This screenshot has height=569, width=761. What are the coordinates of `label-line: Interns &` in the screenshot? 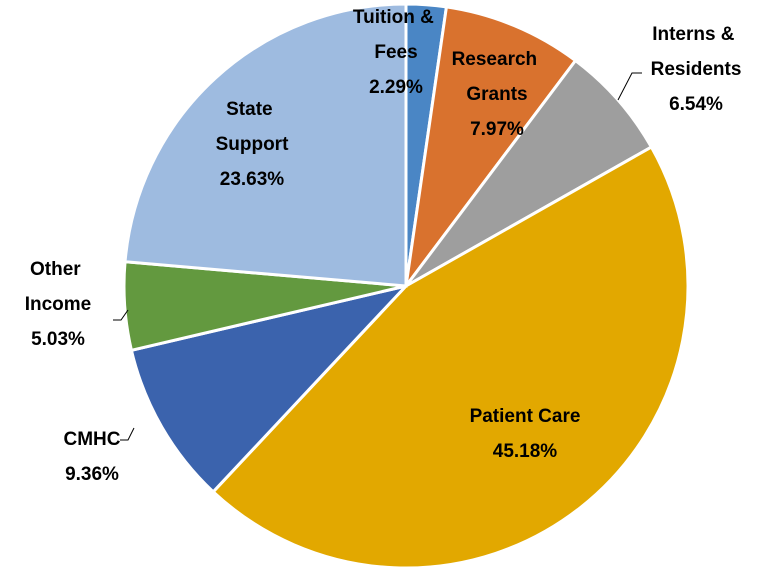 It's located at (696, 34).